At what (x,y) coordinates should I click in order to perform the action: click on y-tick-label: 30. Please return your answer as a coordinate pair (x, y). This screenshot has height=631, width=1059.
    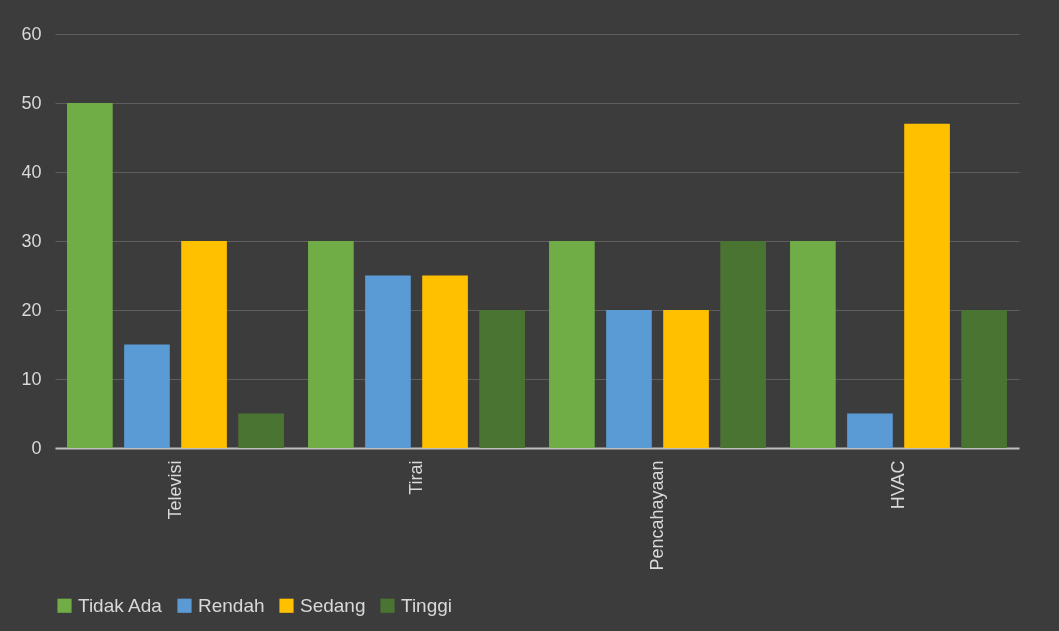
    Looking at the image, I should click on (31, 240).